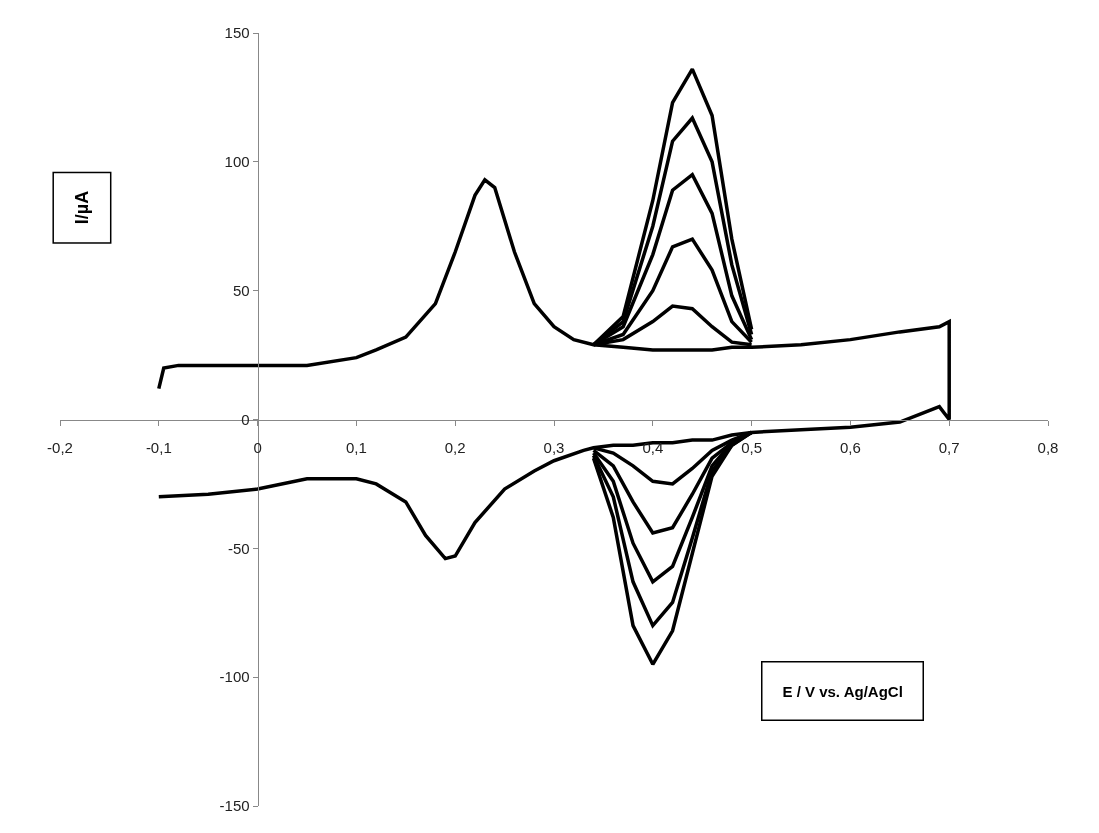 This screenshot has height=833, width=1099. I want to click on y-axis-title: I/µA, so click(81, 207).